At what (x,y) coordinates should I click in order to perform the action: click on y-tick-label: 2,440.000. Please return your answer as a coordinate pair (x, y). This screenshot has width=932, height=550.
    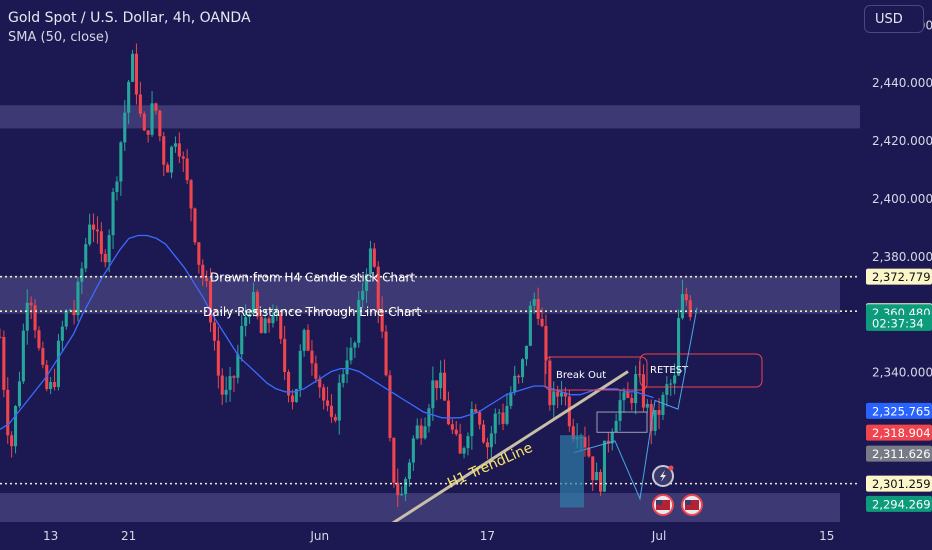
    Looking at the image, I should click on (902, 83).